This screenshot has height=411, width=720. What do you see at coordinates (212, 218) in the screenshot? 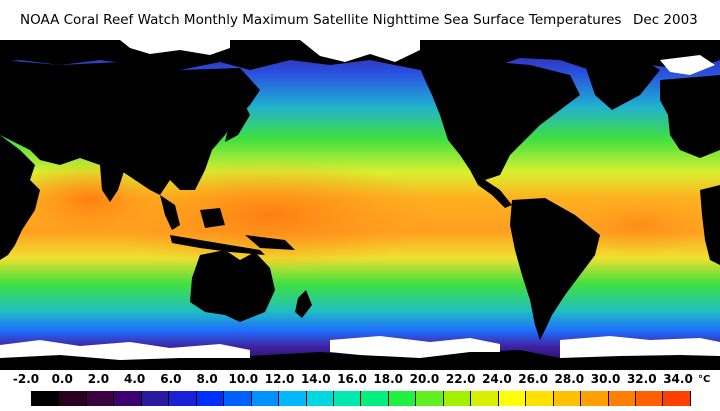
I see `borneo-land` at bounding box center [212, 218].